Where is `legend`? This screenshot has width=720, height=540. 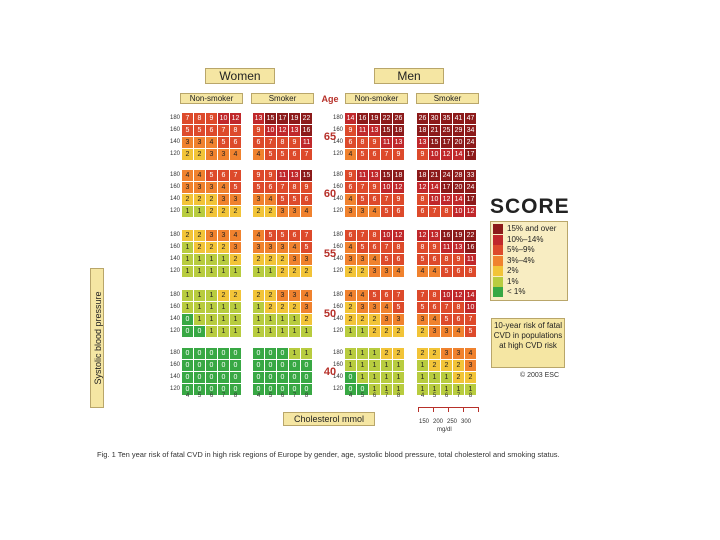 legend is located at coordinates (529, 261).